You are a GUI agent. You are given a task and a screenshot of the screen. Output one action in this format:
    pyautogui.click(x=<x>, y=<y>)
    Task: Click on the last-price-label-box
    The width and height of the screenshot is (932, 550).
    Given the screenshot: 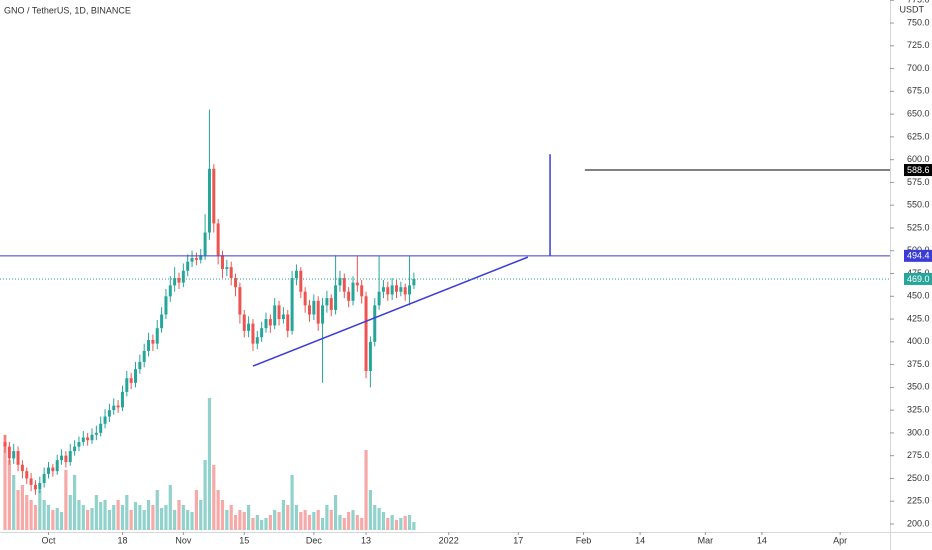 What is the action you would take?
    pyautogui.click(x=918, y=278)
    